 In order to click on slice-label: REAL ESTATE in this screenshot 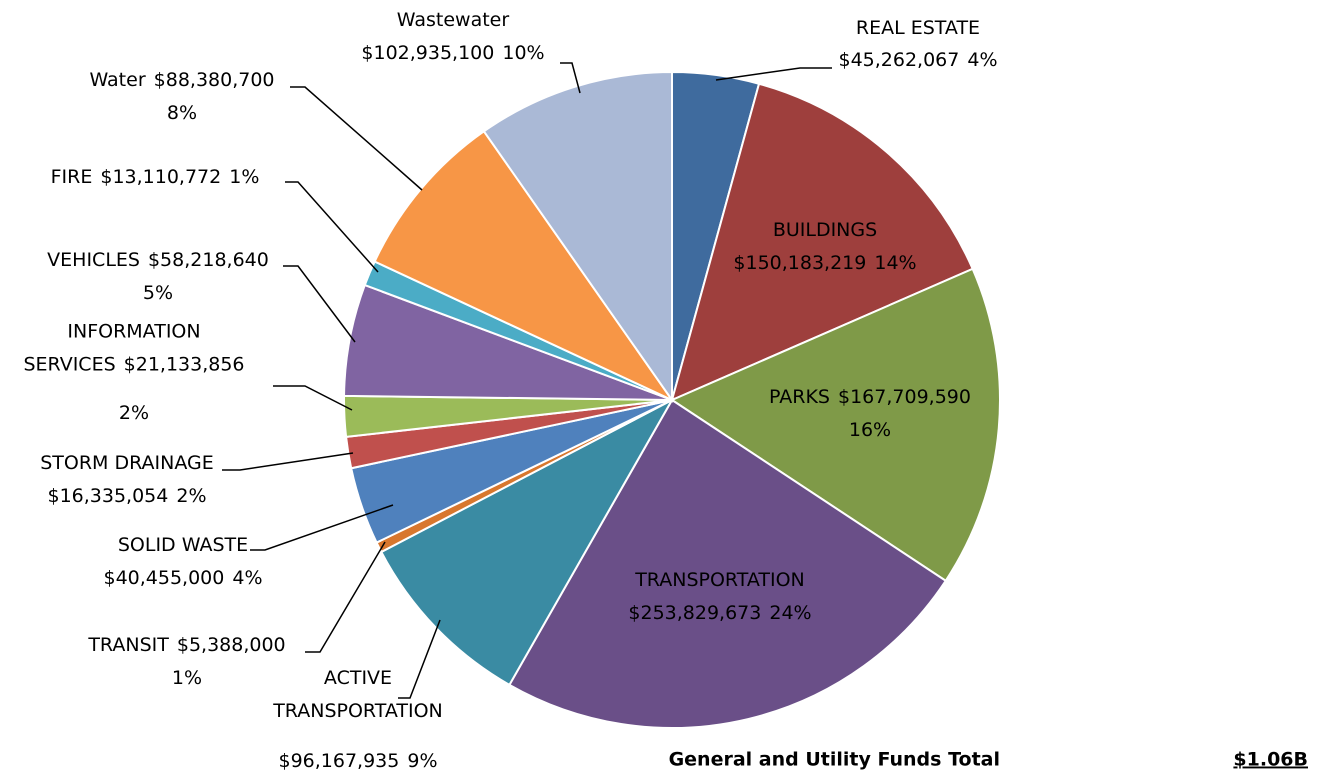, I will do `click(918, 28)`.